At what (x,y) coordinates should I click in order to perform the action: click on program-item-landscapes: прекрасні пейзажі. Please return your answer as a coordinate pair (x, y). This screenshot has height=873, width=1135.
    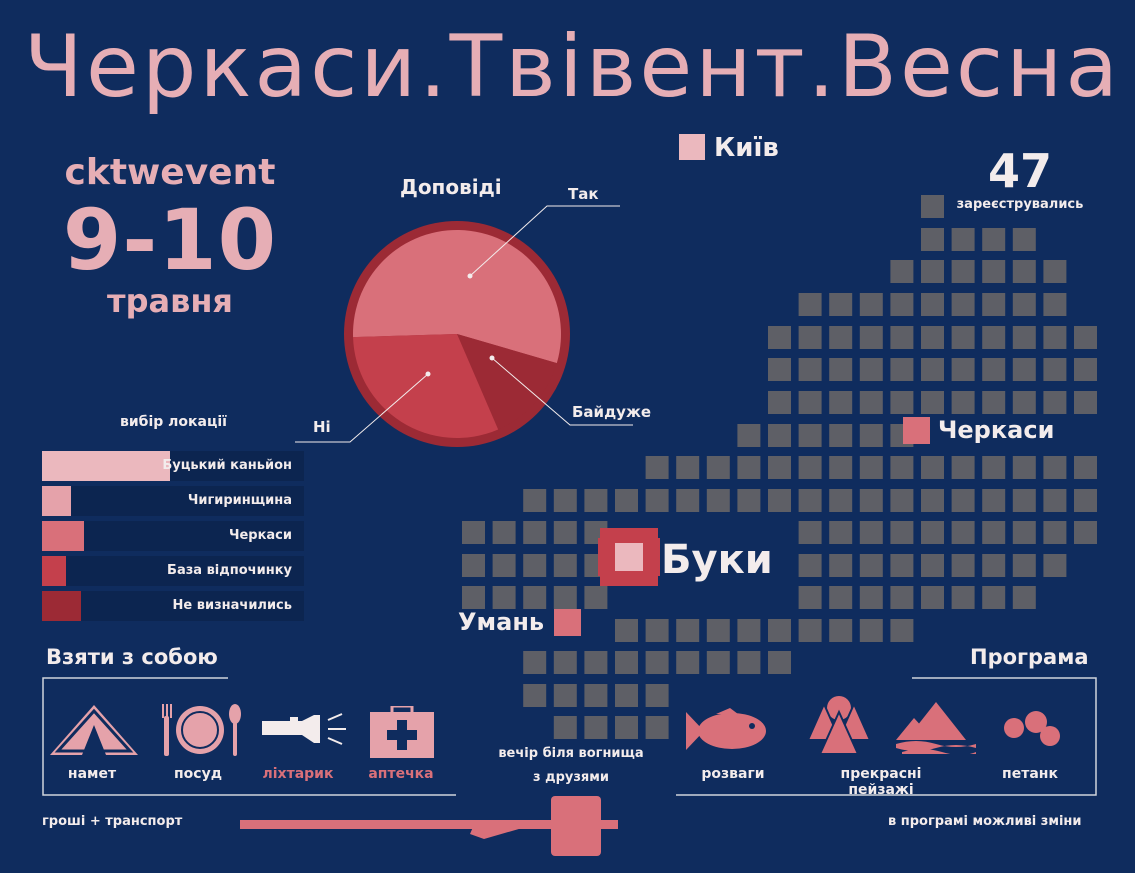
    Looking at the image, I should click on (881, 782).